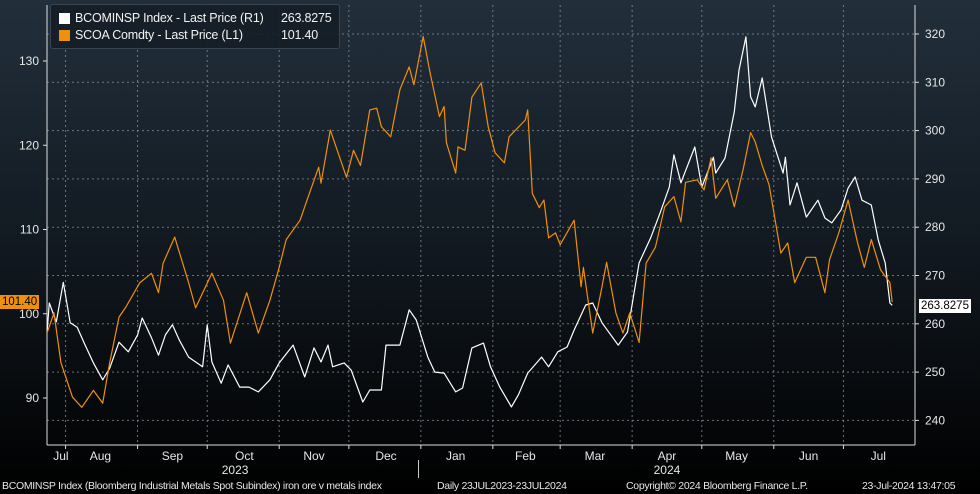 Image resolution: width=980 pixels, height=494 pixels. I want to click on right-axis-tick-label: 270, so click(935, 276).